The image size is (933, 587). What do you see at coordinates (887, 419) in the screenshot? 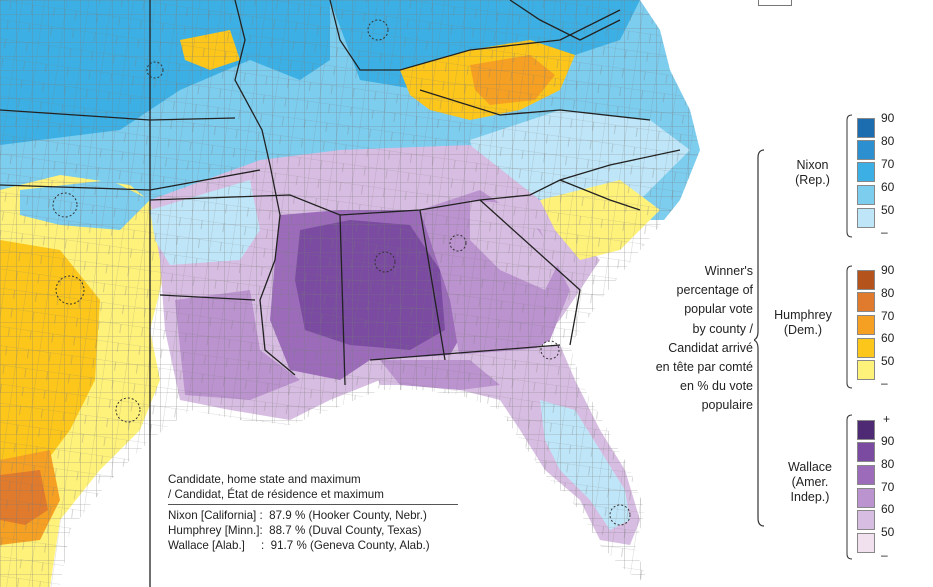
I see `legend-wallace-tick: +` at bounding box center [887, 419].